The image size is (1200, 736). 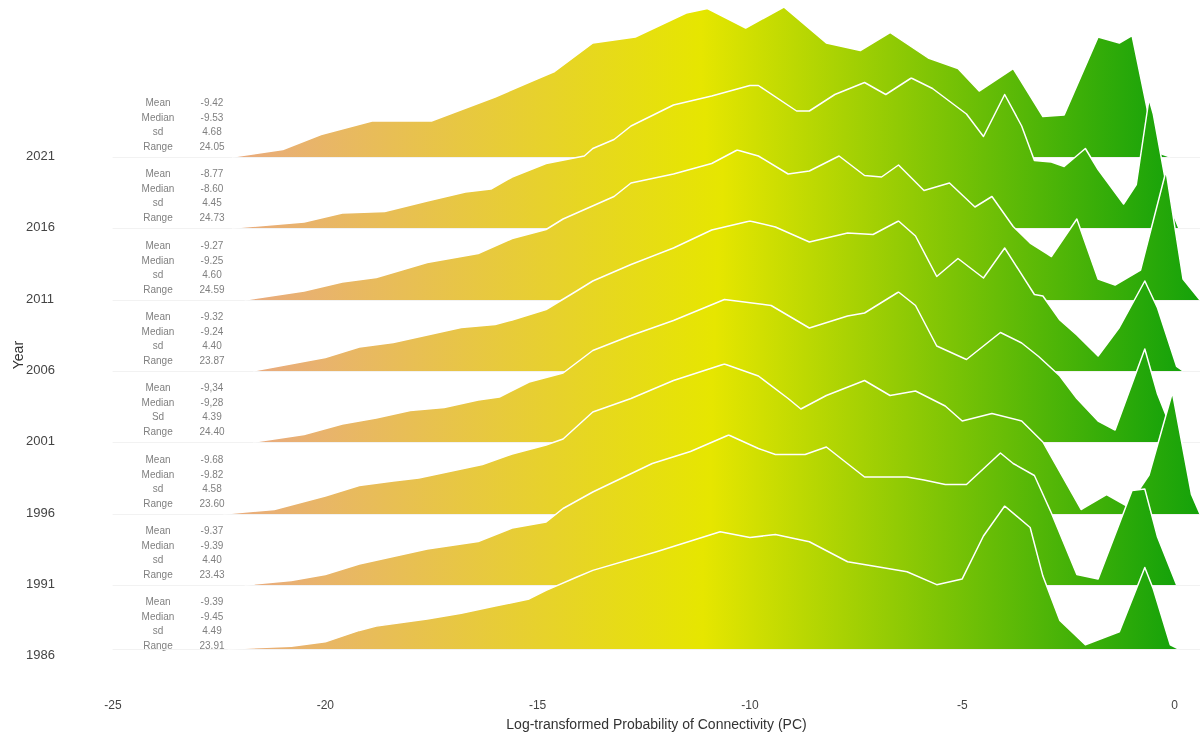 What do you see at coordinates (184, 574) in the screenshot?
I see `text: Range 23.43` at bounding box center [184, 574].